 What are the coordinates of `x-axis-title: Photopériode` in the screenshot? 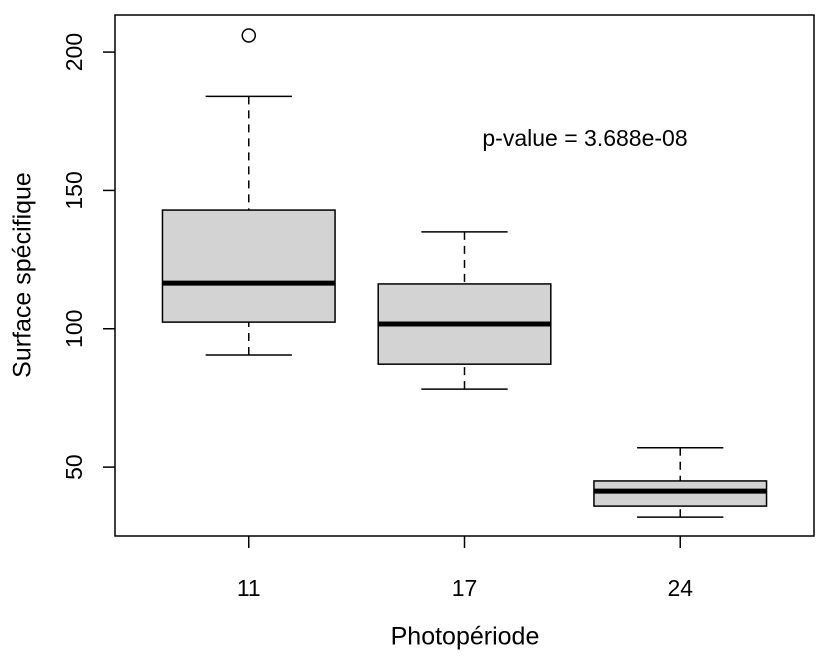 It's located at (465, 637).